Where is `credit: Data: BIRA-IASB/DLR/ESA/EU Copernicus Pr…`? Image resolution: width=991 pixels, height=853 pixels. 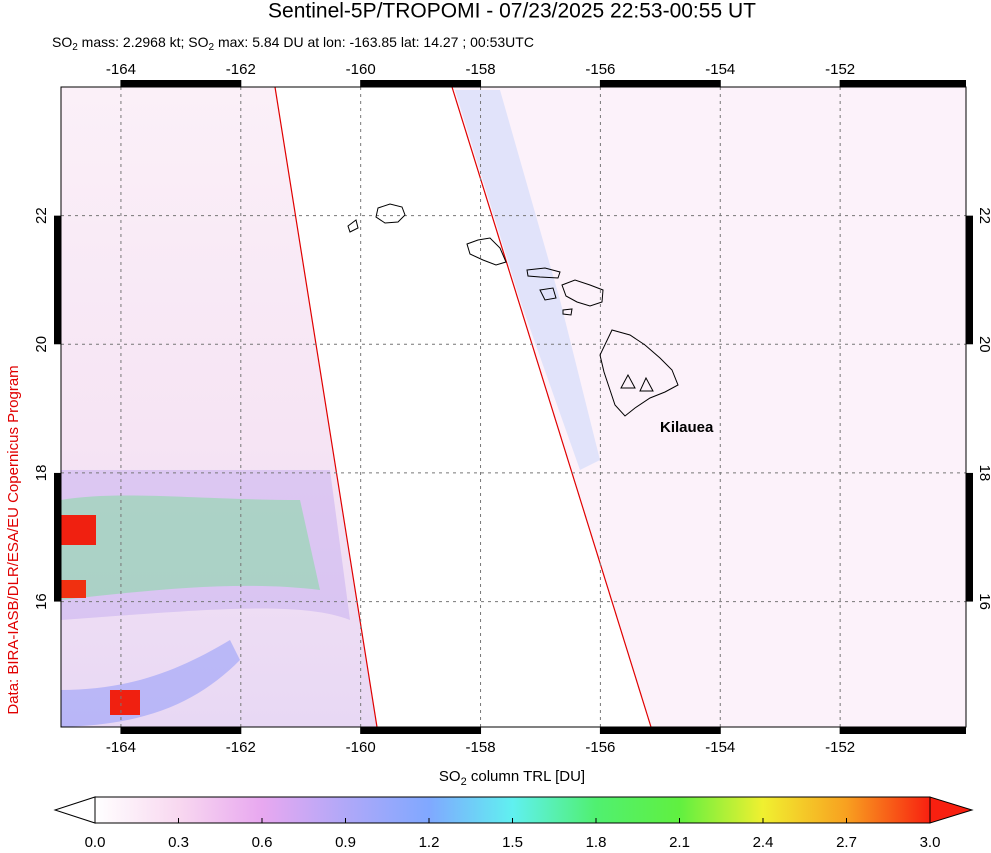
credit: Data: BIRA-IASB/DLR/ESA/EU Copernicus Pr… is located at coordinates (13, 539).